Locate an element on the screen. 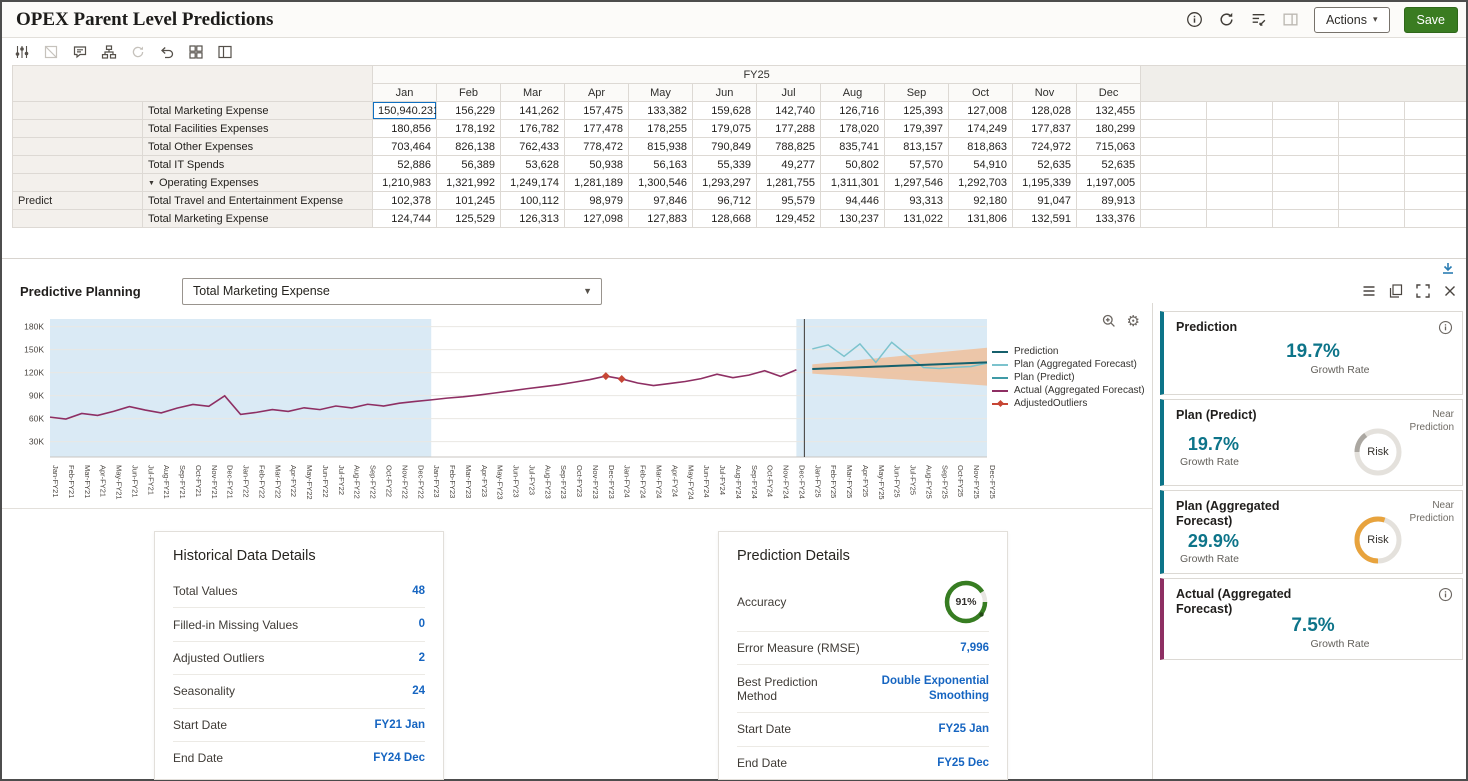  grid-cell: 1,297,546 is located at coordinates (916, 182).